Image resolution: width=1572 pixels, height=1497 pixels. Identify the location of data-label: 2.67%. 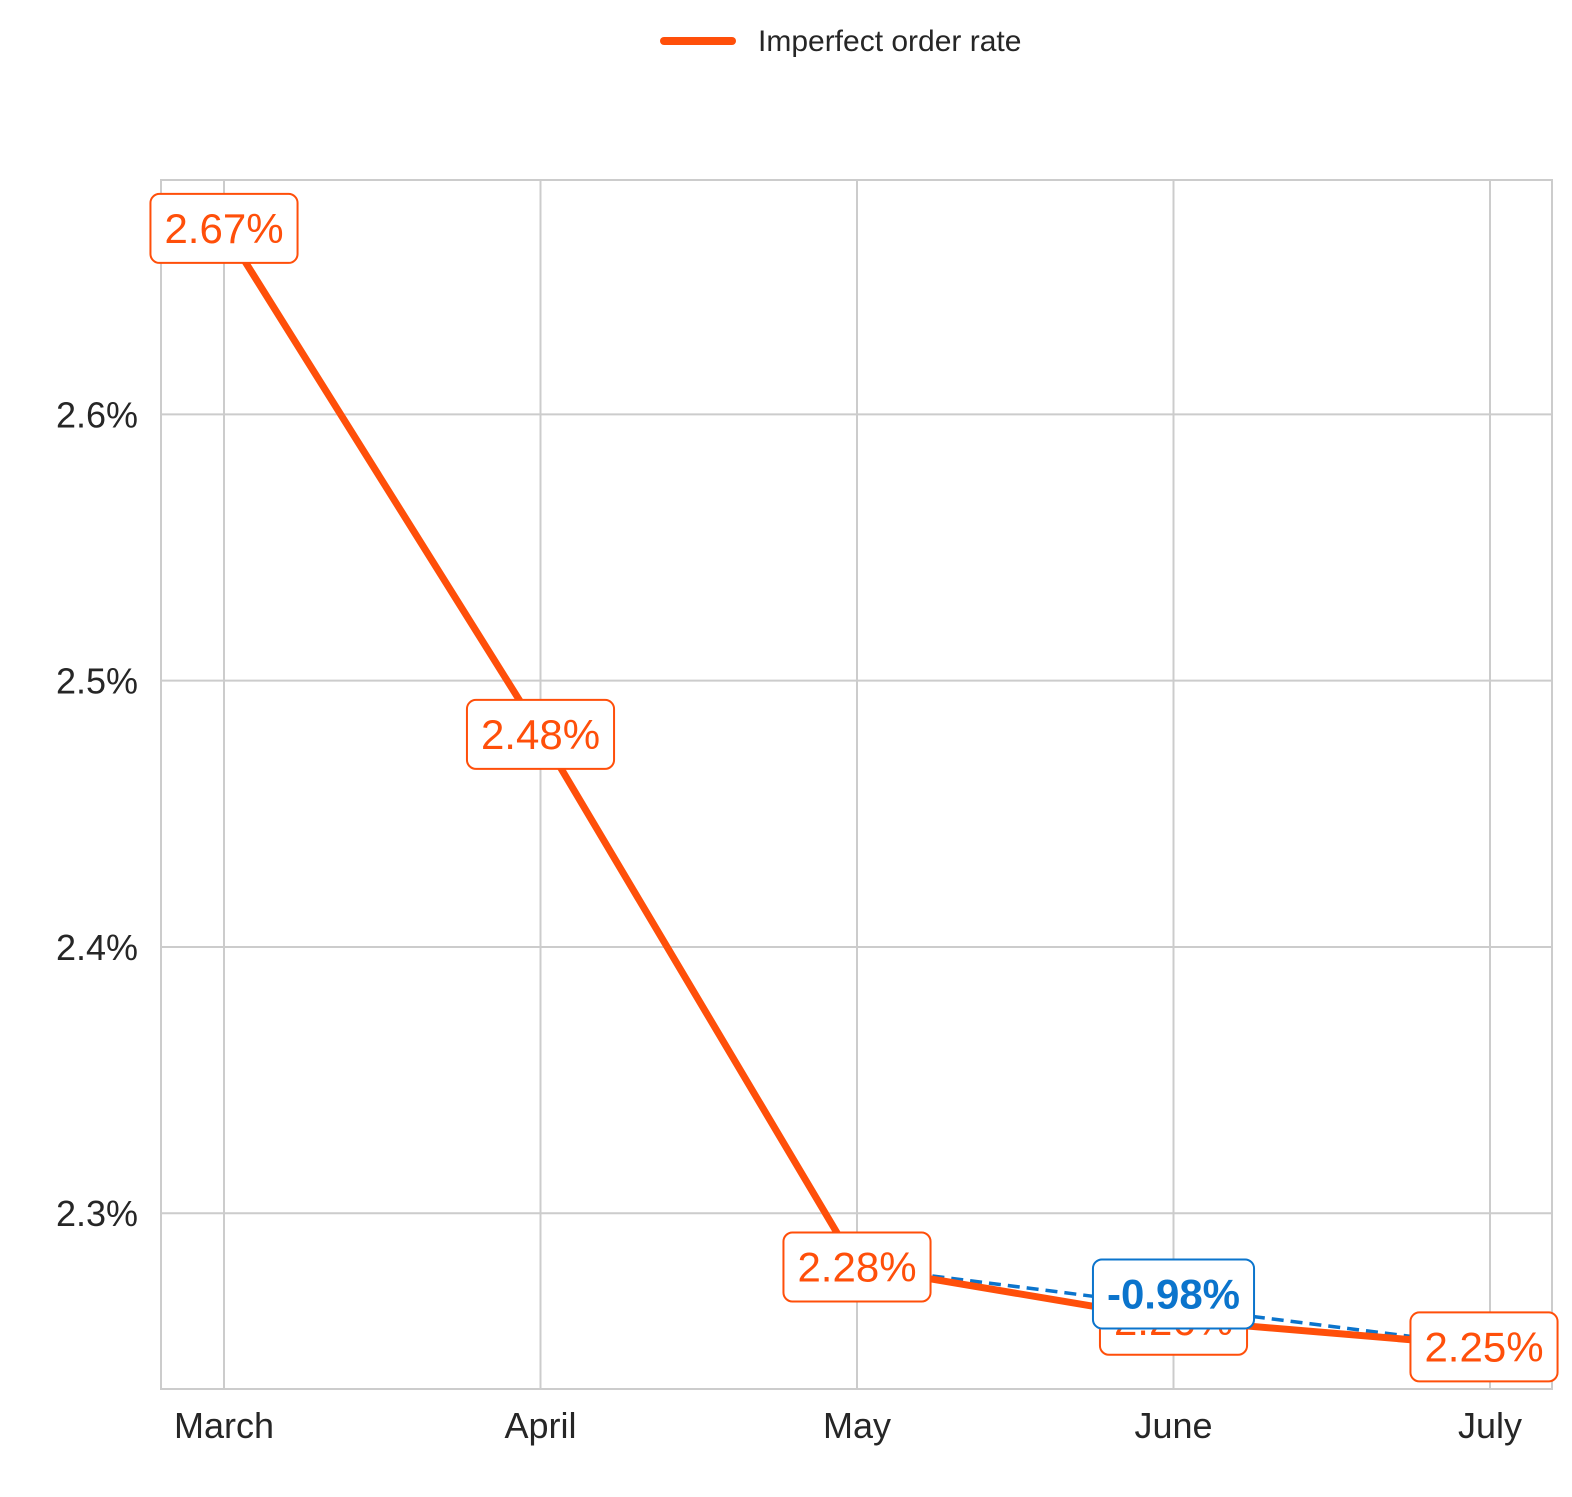
(224, 228).